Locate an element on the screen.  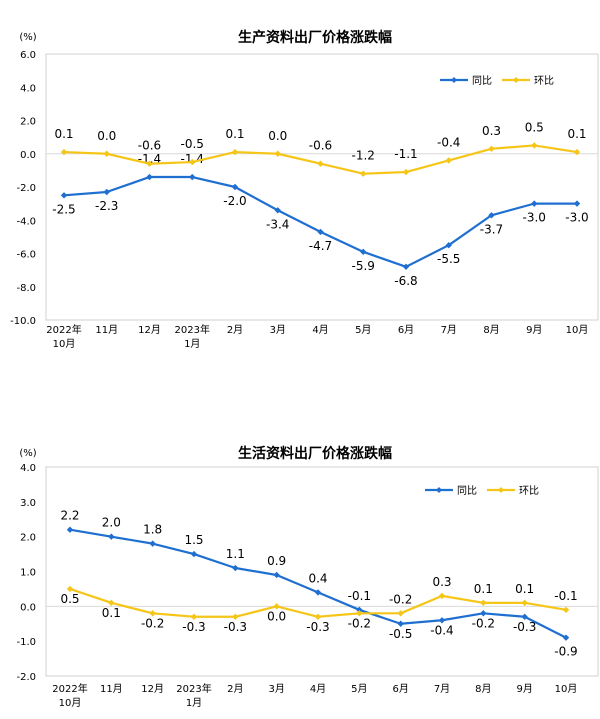
x-tick-label: 7月 is located at coordinates (442, 689).